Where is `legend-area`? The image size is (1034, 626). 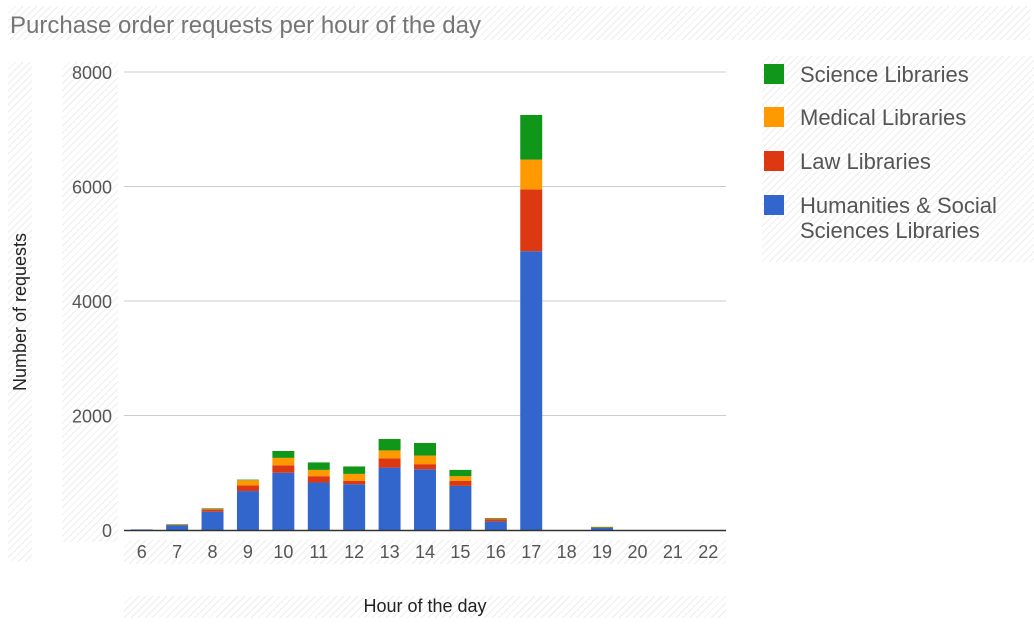 legend-area is located at coordinates (898, 159).